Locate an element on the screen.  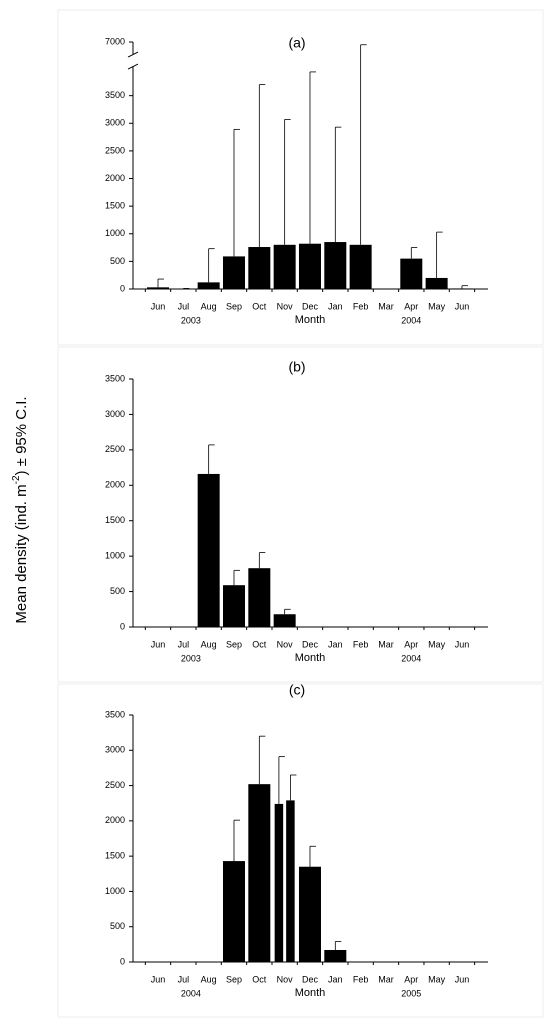
y-tick-label: 7000 is located at coordinates (115, 41).